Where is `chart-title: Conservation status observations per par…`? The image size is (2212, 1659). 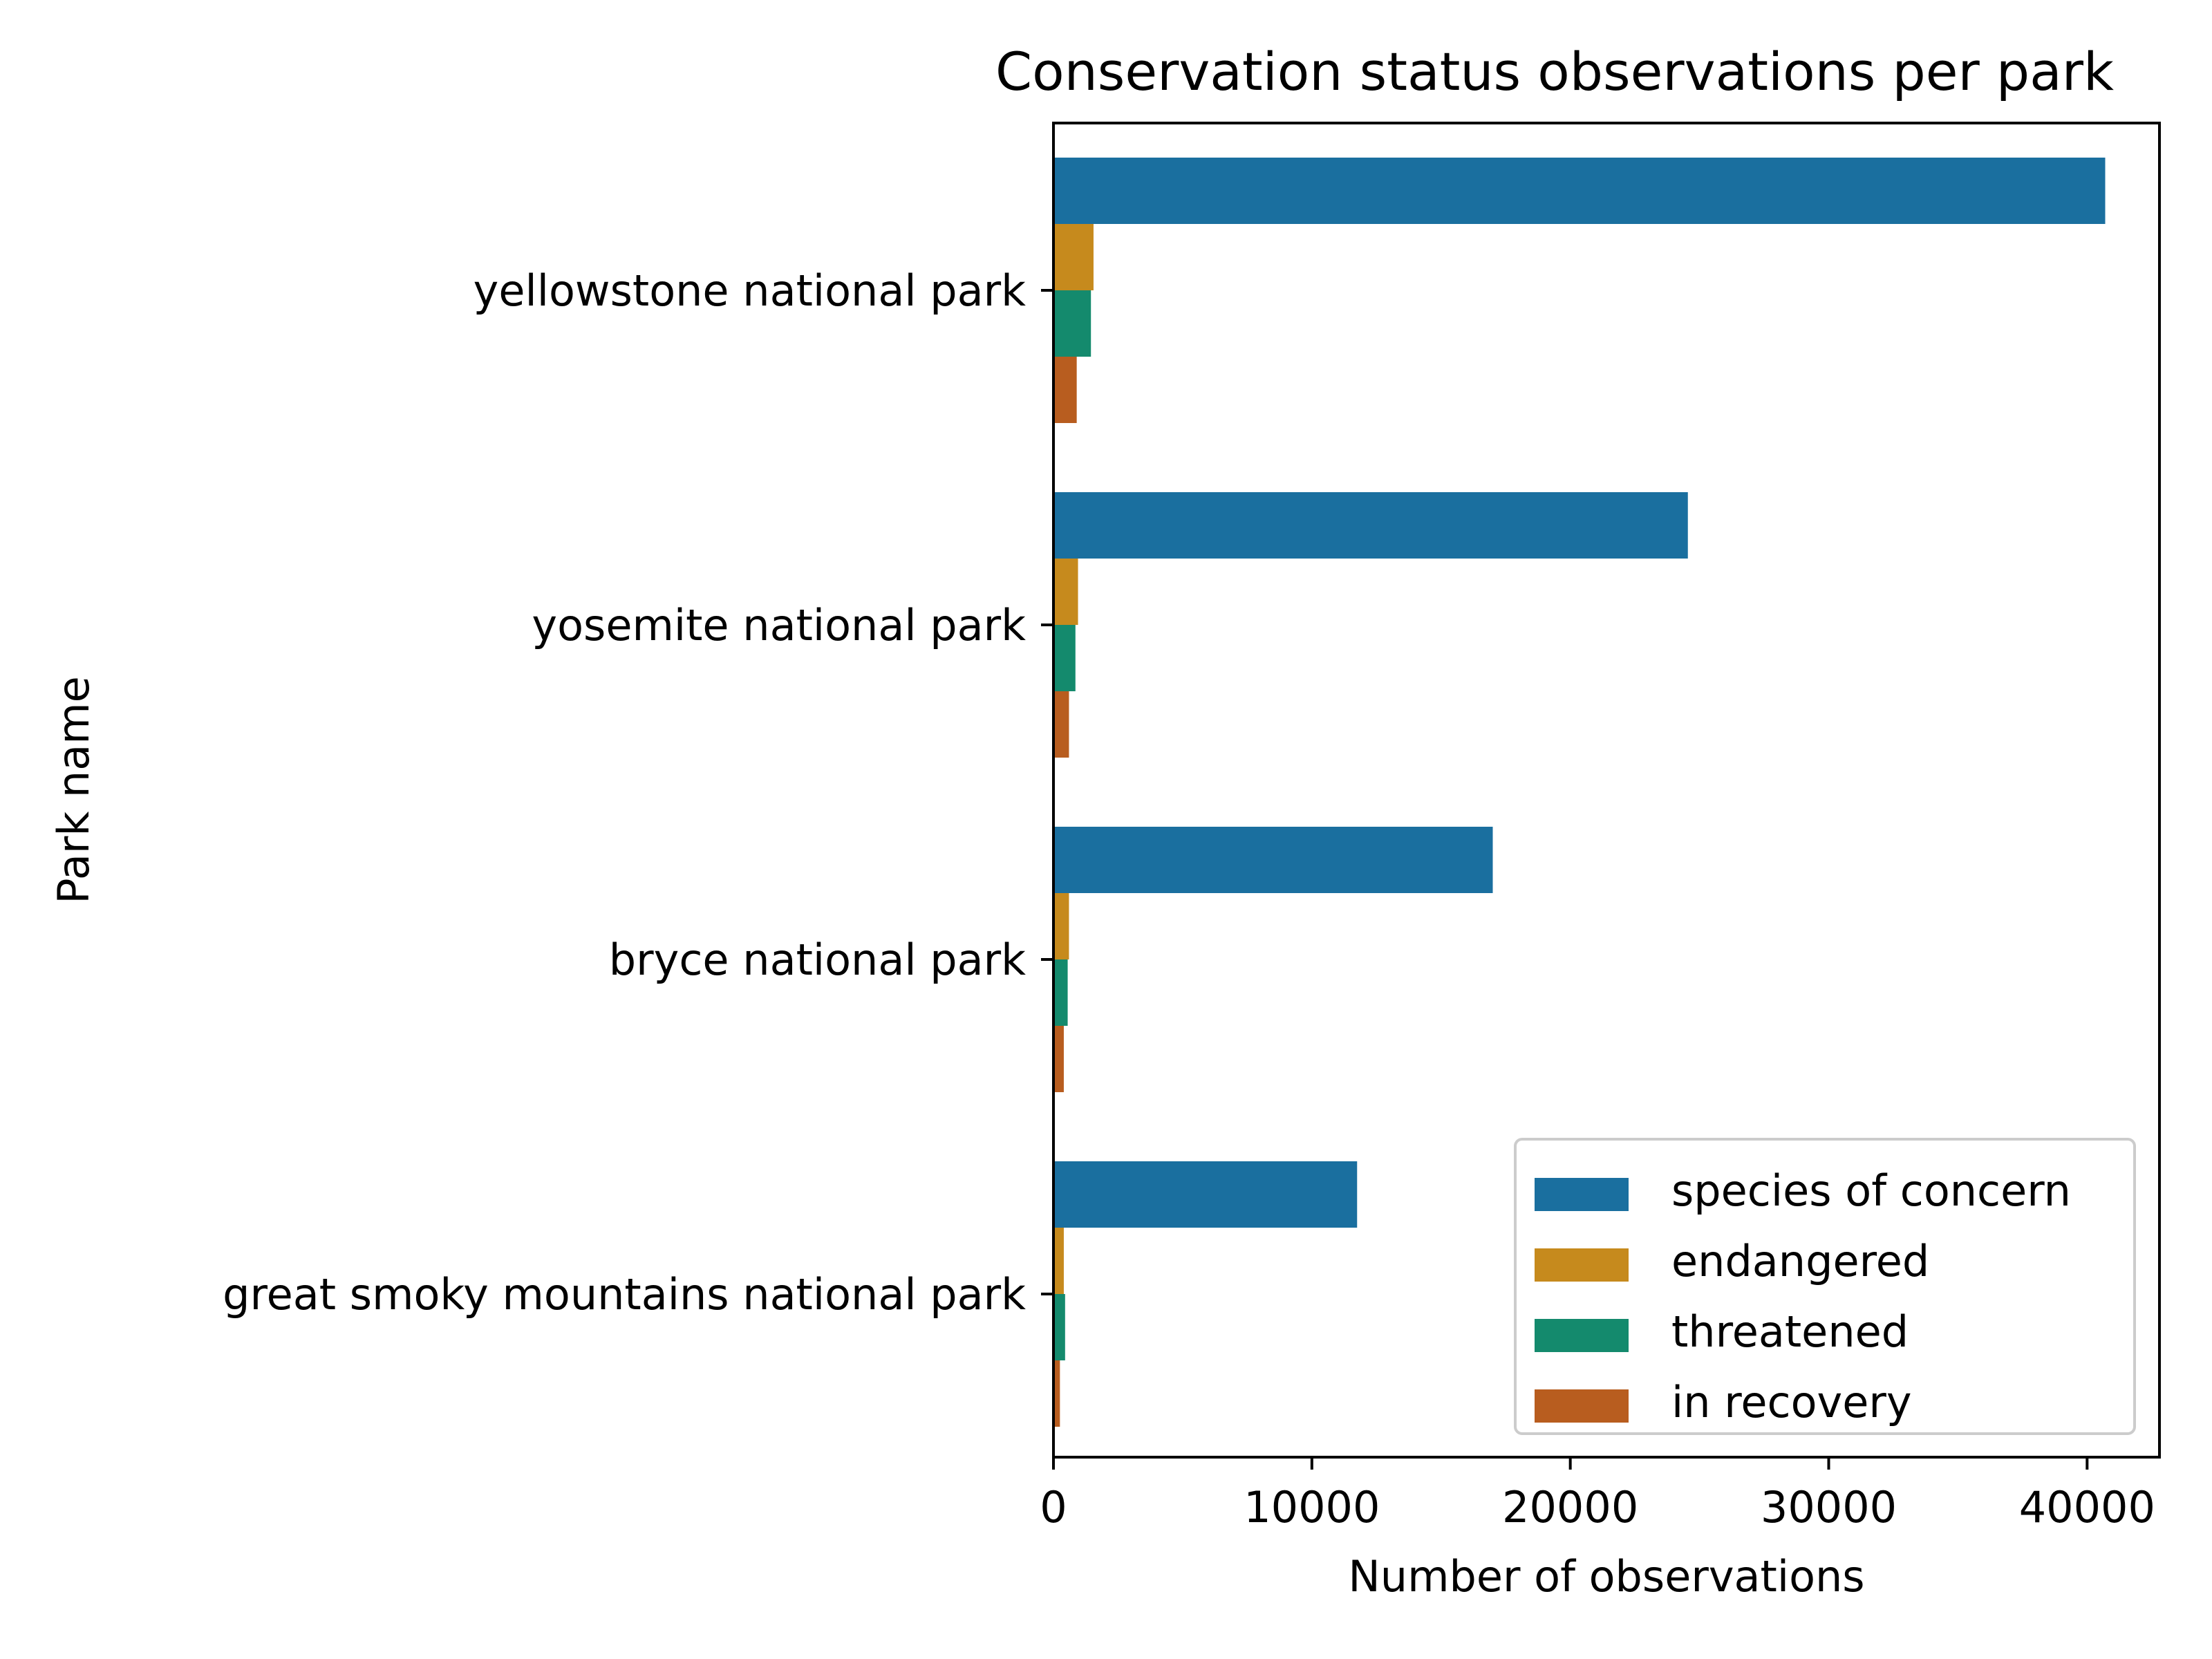
chart-title: Conservation status observations per par… is located at coordinates (1554, 71).